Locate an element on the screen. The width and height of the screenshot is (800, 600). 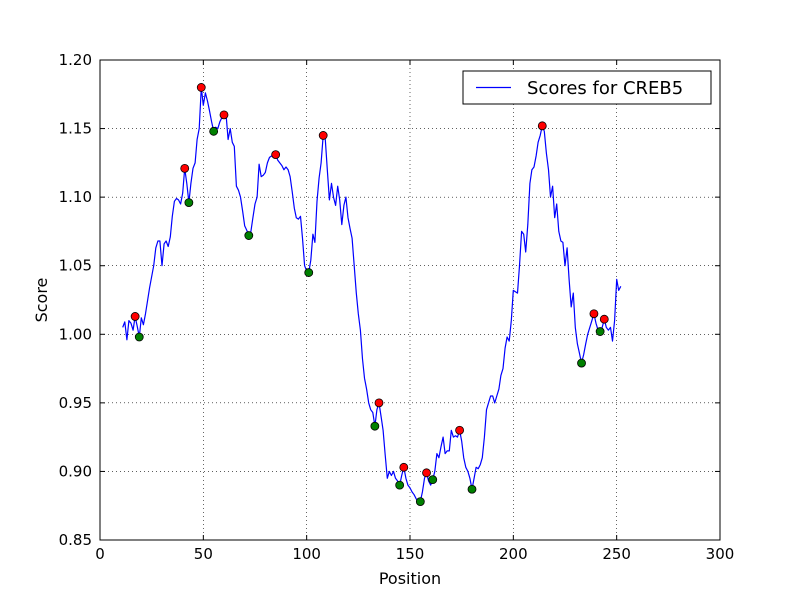
y-tick-label: 1.10 is located at coordinates (75, 197).